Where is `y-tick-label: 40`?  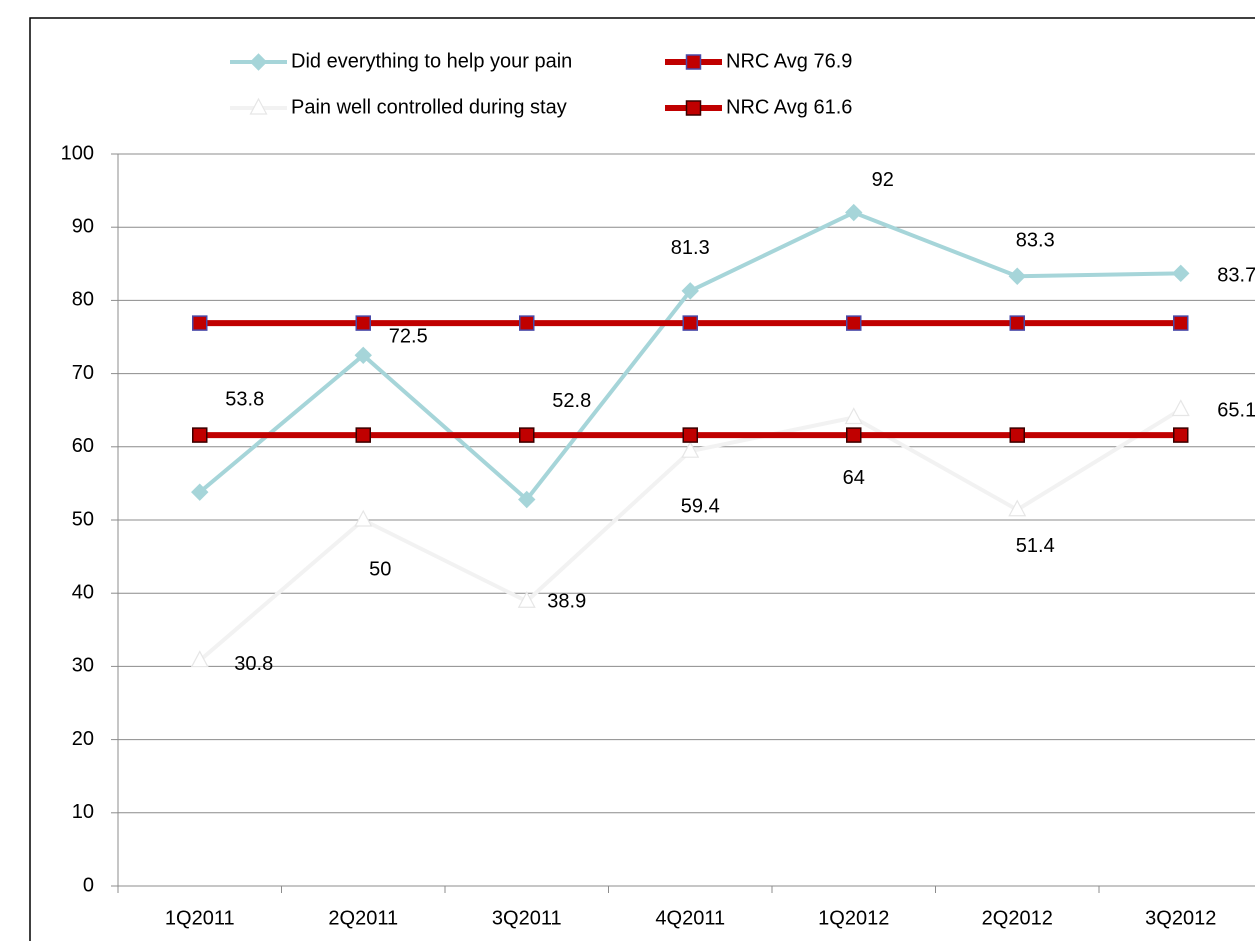
y-tick-label: 40 is located at coordinates (83, 592).